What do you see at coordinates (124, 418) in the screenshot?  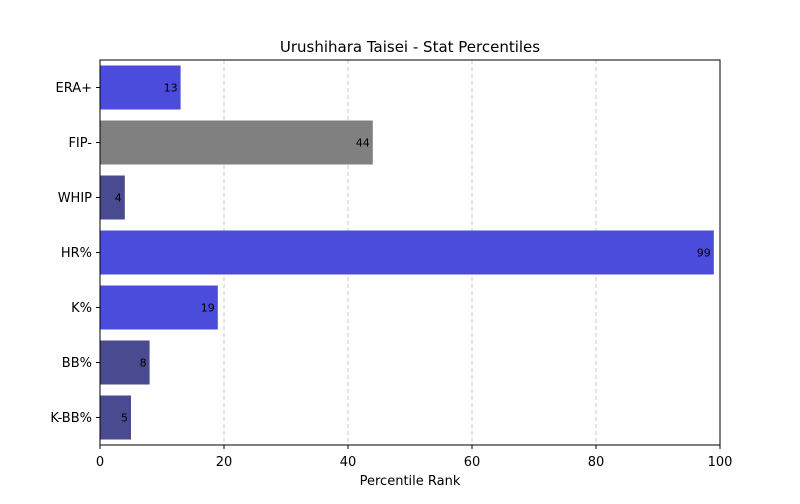 I see `bar-value-label: 5` at bounding box center [124, 418].